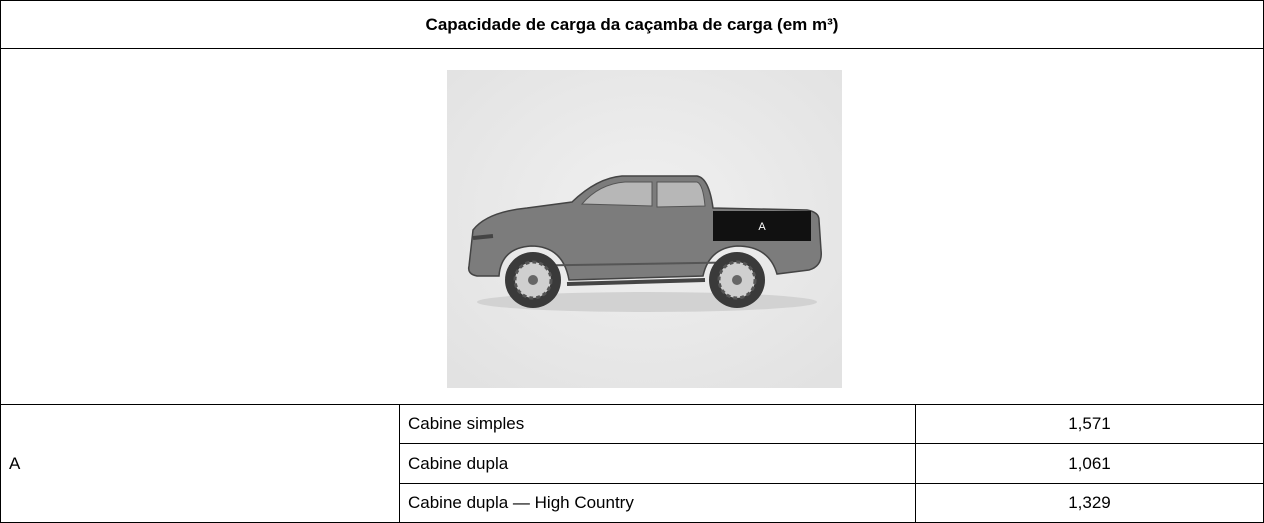 This screenshot has height=523, width=1264. I want to click on capacity: 1,061, so click(1089, 463).